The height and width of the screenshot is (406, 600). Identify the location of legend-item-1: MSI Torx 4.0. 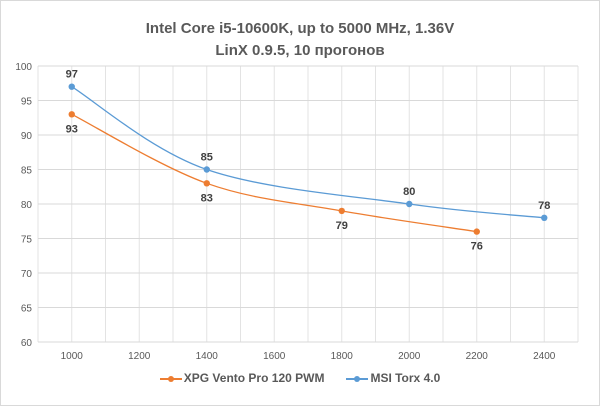
(393, 378).